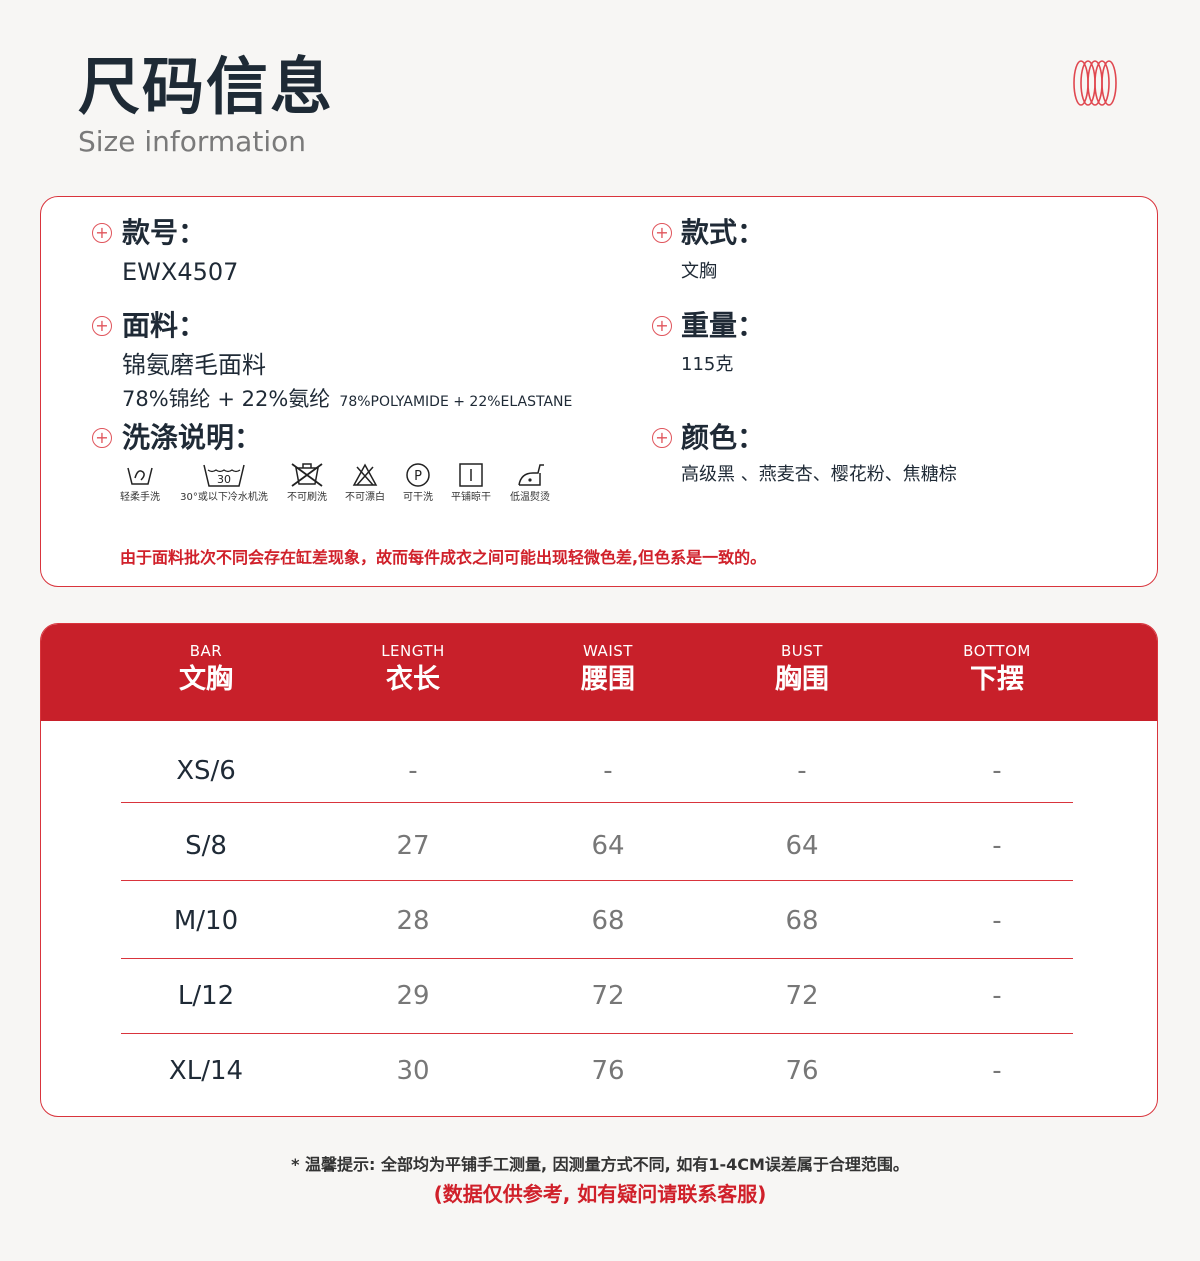  What do you see at coordinates (206, 771) in the screenshot?
I see `size-label: XS/6` at bounding box center [206, 771].